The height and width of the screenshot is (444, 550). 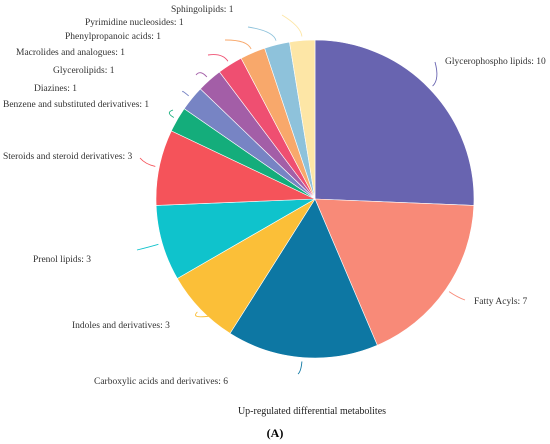 What do you see at coordinates (312, 411) in the screenshot?
I see `chart-caption: Up-regulated differential metabolites` at bounding box center [312, 411].